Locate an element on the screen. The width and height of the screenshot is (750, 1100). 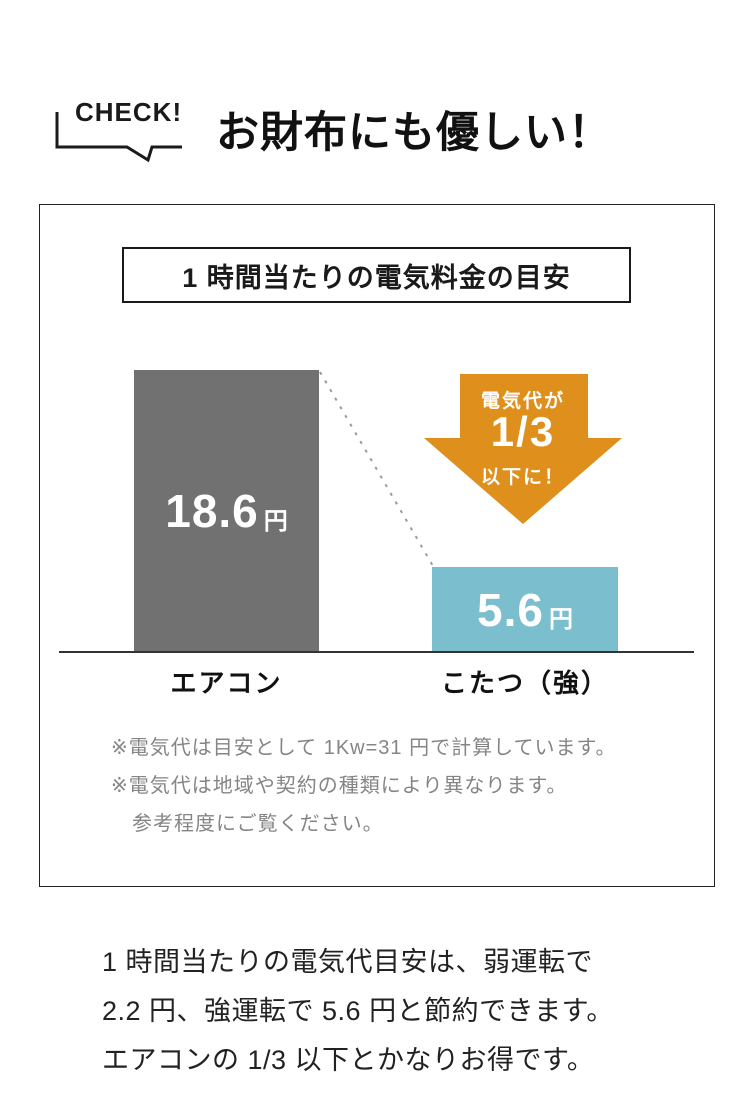
category-label-kotatsu: こたつ（強） is located at coordinates (524, 683).